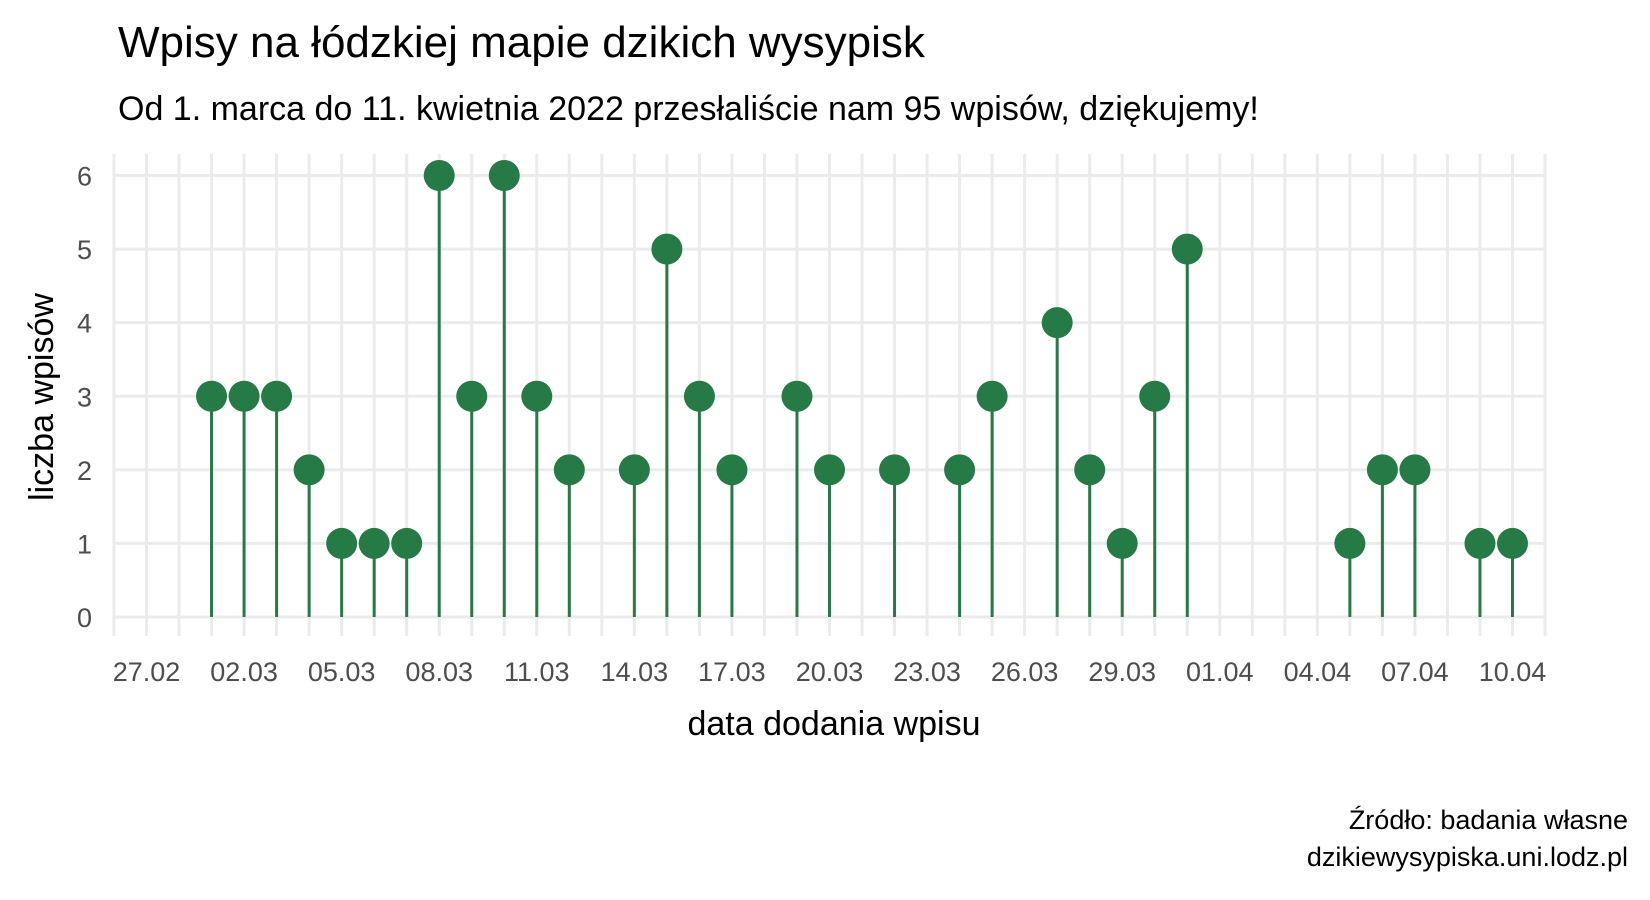  I want to click on x-tick-label: 27.02, so click(147, 672).